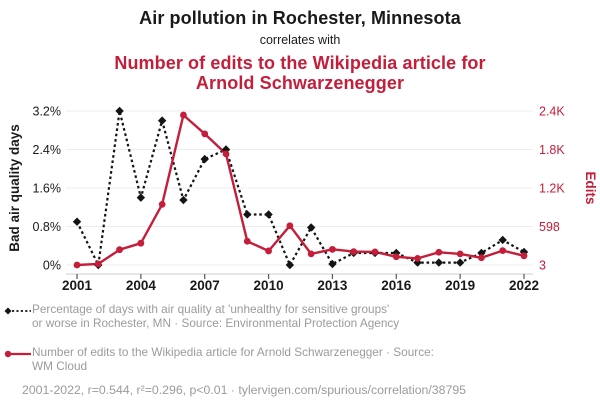 The width and height of the screenshot is (600, 414). I want to click on correlates-with-label: correlates with, so click(300, 40).